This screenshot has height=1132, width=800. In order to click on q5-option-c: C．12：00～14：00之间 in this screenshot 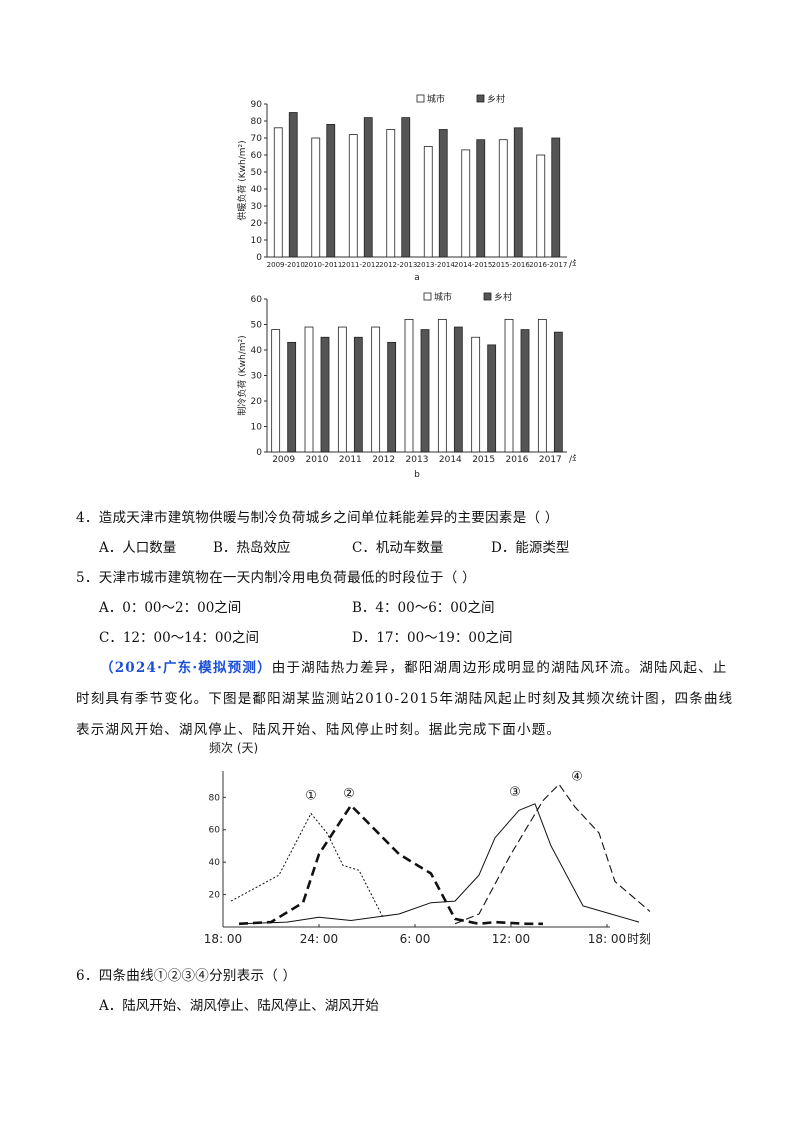, I will do `click(179, 638)`.